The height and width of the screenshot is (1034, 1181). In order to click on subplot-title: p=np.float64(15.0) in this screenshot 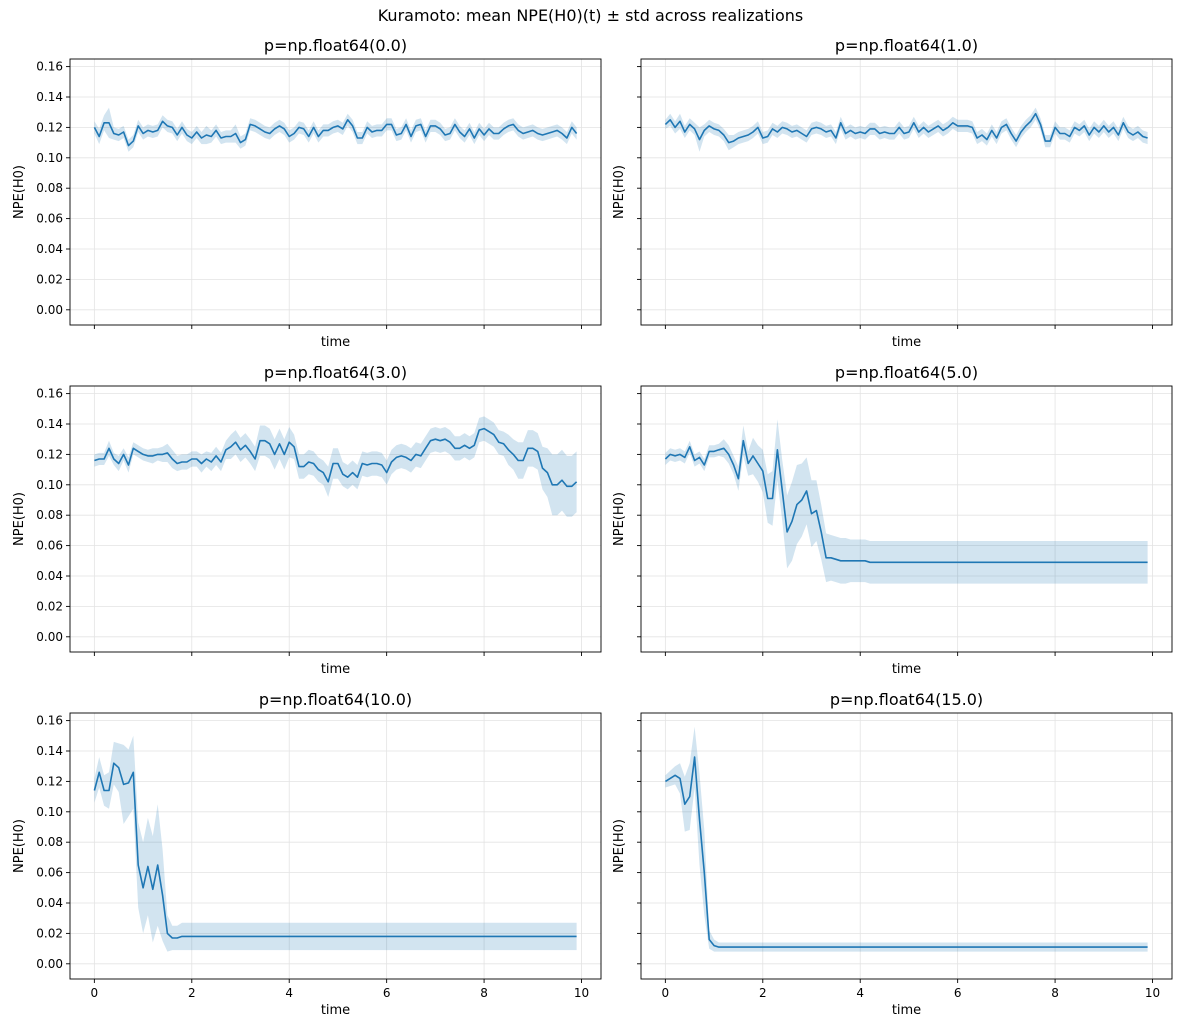, I will do `click(906, 699)`.